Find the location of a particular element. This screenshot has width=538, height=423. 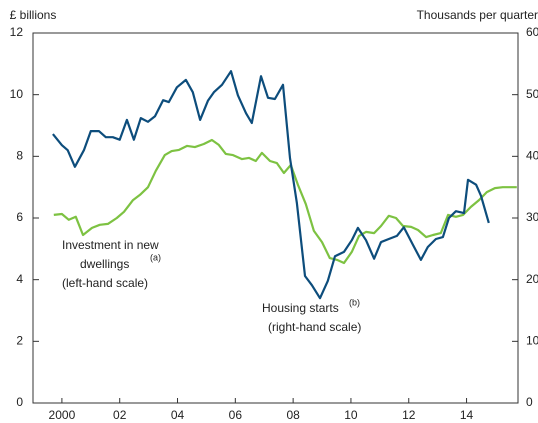

y-tick-label: 2 is located at coordinates (19, 341).